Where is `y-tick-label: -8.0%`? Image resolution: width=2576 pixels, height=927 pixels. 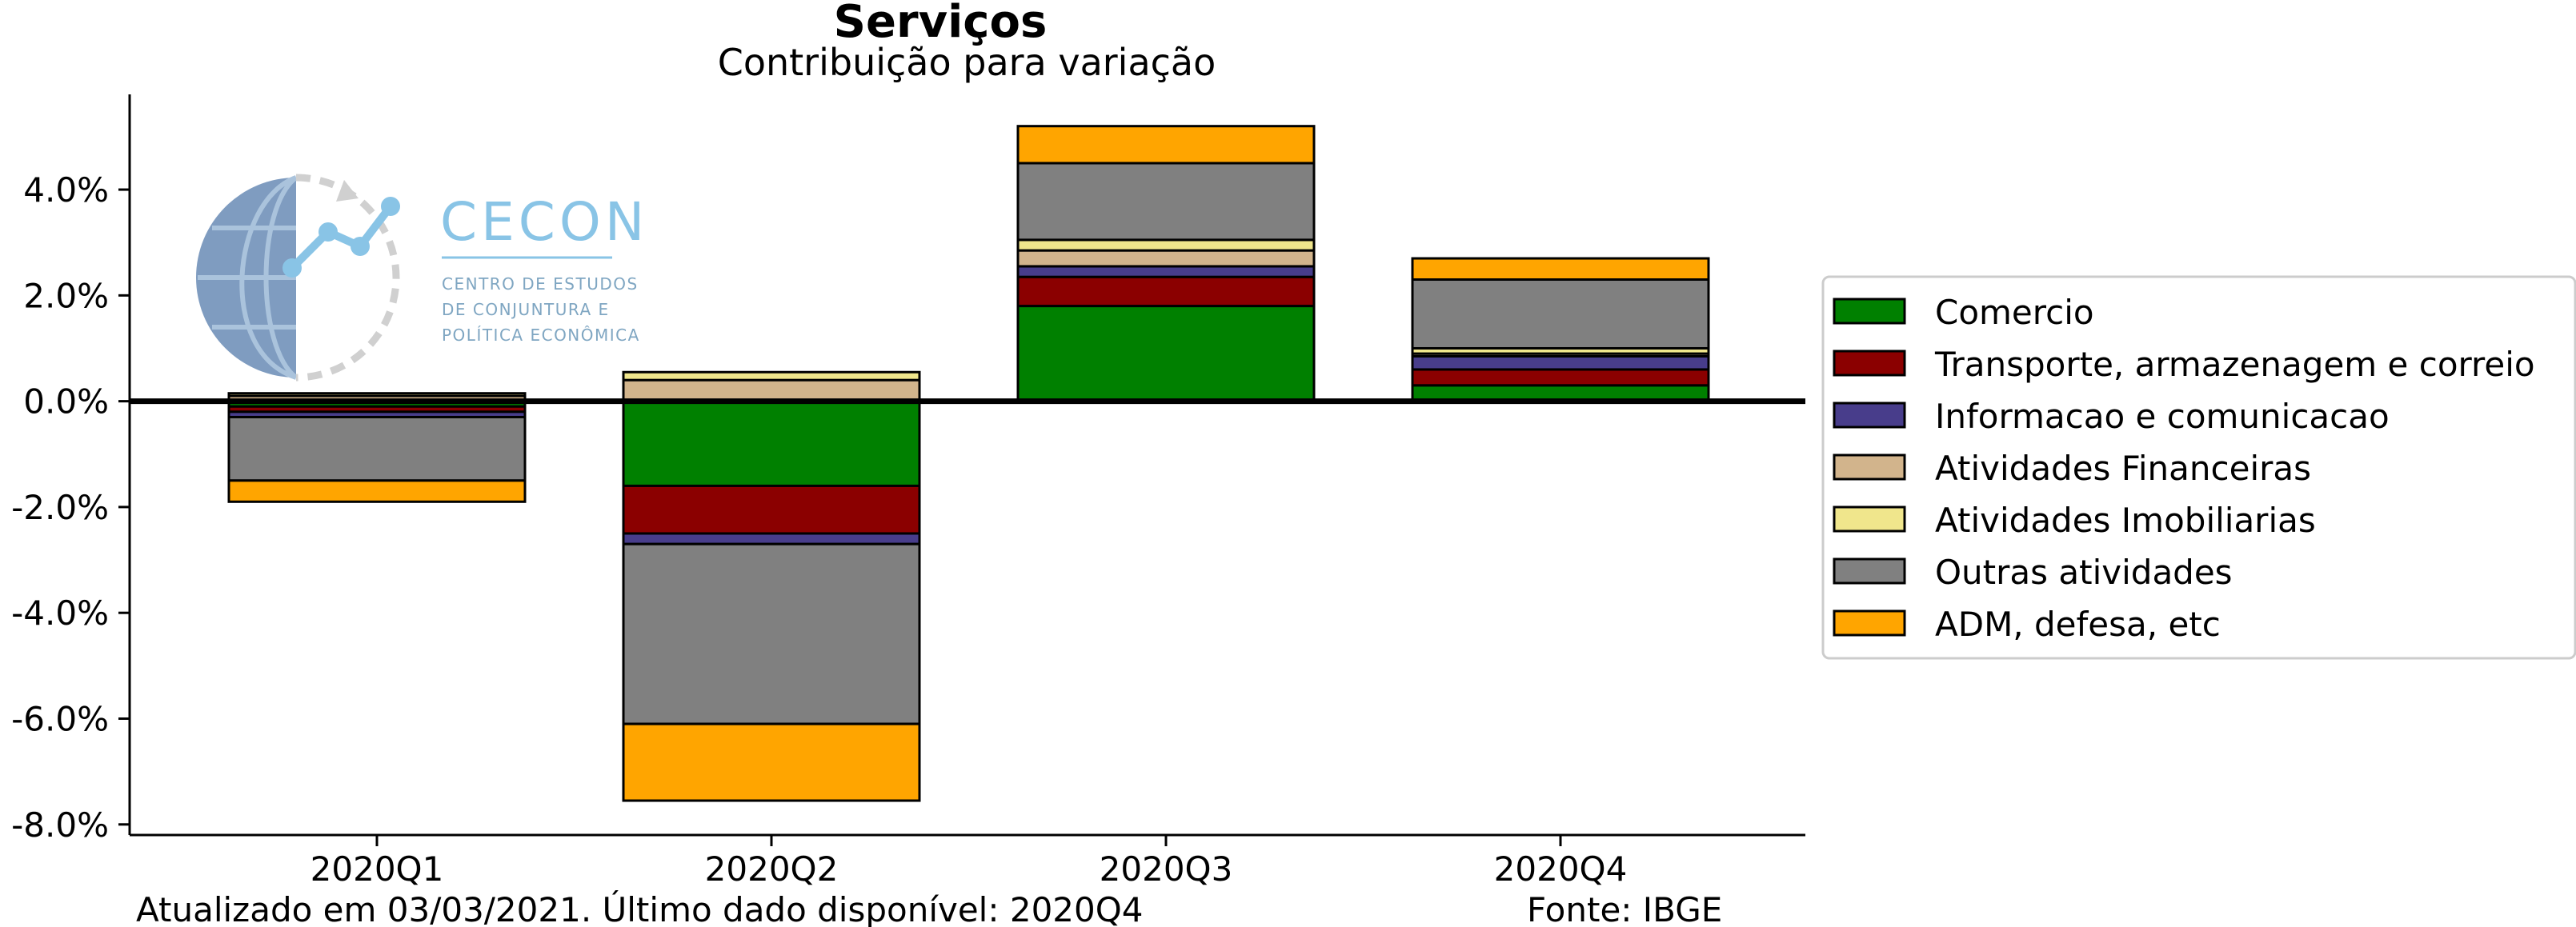
y-tick-label: -8.0% is located at coordinates (60, 825).